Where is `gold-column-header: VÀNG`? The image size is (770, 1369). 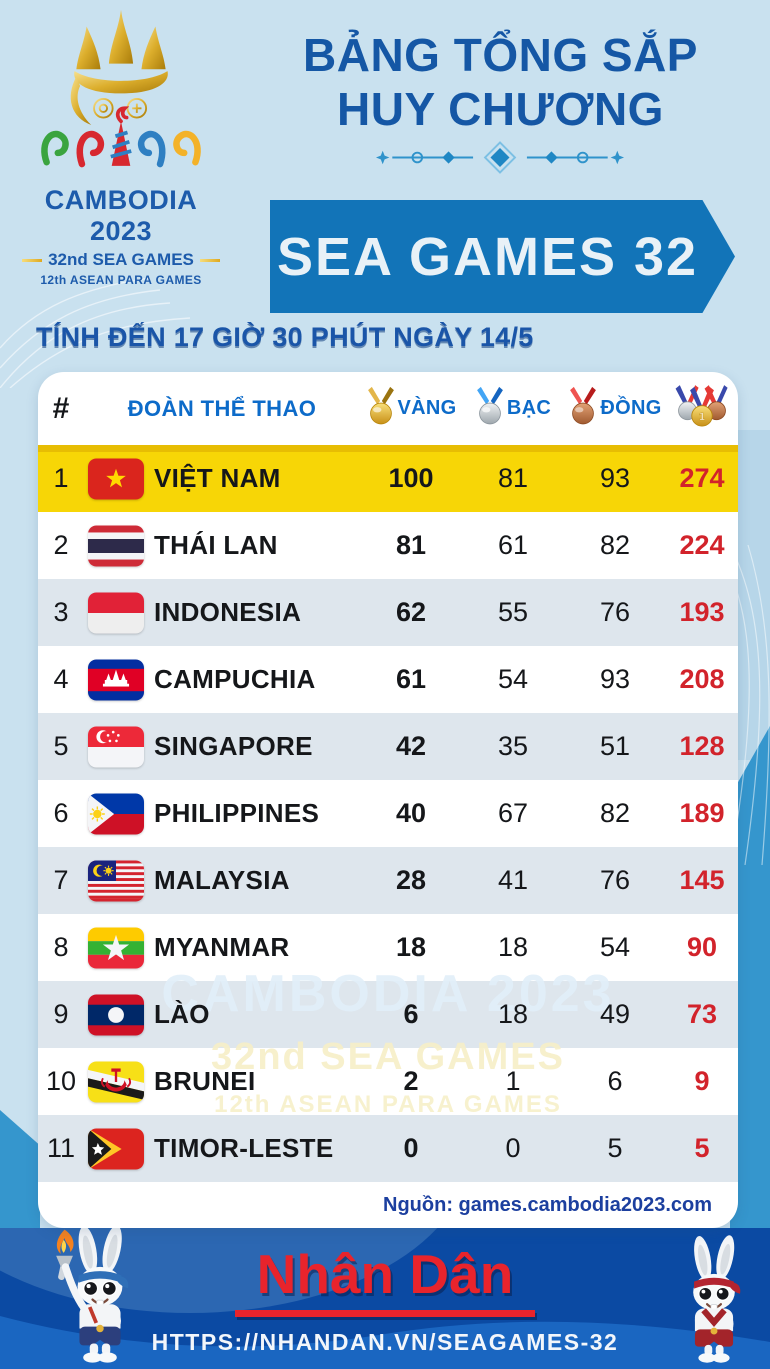
gold-column-header: VÀNG is located at coordinates (411, 408).